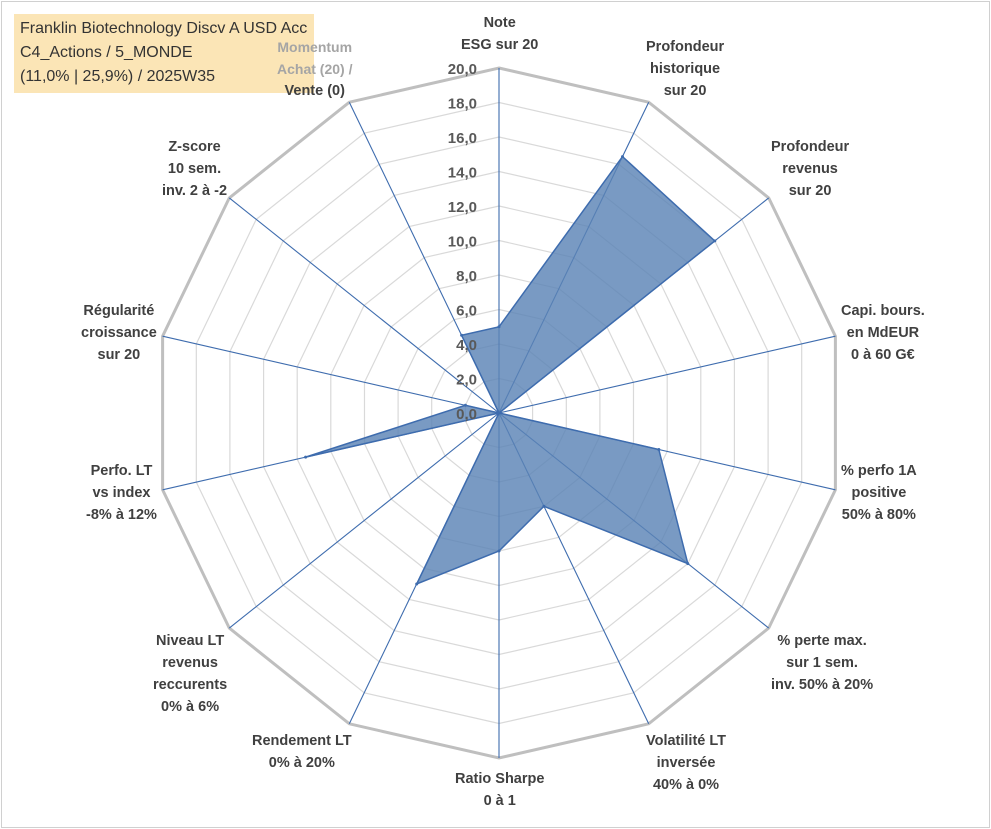 The width and height of the screenshot is (991, 829). What do you see at coordinates (686, 741) in the screenshot?
I see `axis-label-line: Volatilité LT` at bounding box center [686, 741].